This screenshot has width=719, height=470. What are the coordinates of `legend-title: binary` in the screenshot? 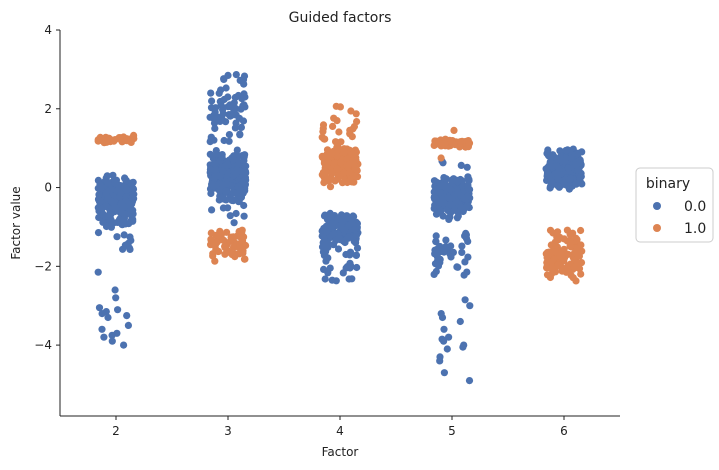 It's located at (668, 184).